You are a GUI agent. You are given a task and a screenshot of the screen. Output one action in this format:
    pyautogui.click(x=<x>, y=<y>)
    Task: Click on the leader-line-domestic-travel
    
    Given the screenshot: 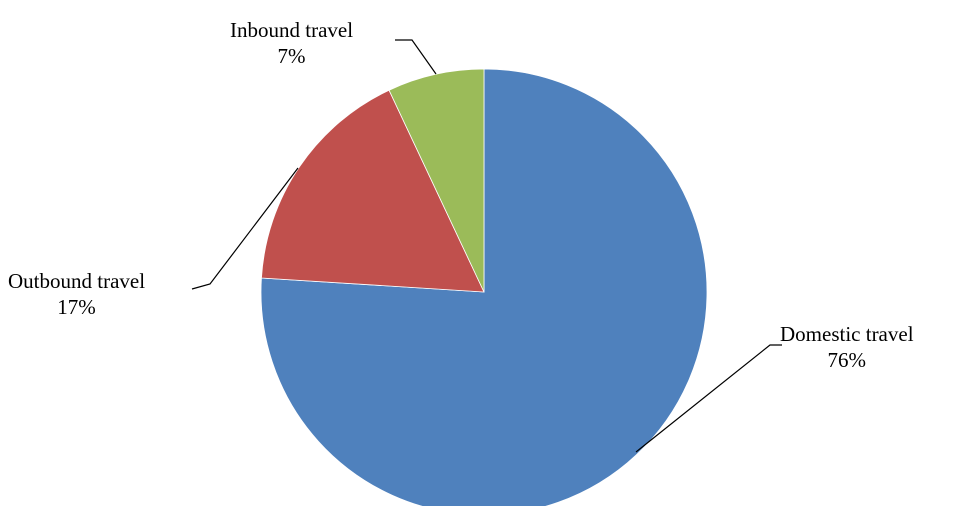 What is the action you would take?
    pyautogui.click(x=708, y=398)
    